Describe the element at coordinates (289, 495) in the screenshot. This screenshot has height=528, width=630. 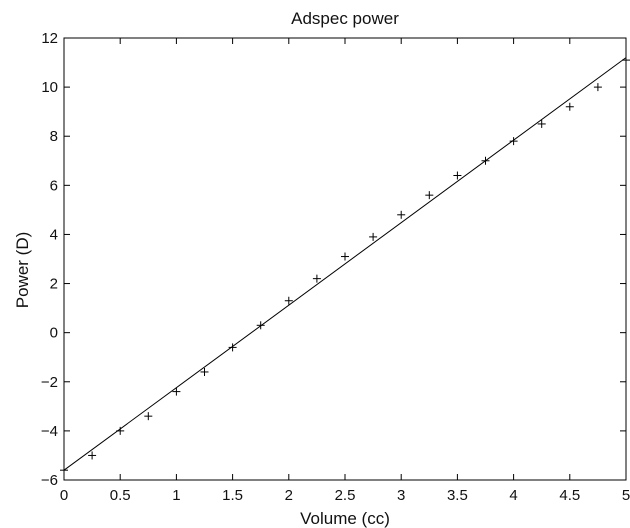
I see `x-tick-label: 2` at that location.